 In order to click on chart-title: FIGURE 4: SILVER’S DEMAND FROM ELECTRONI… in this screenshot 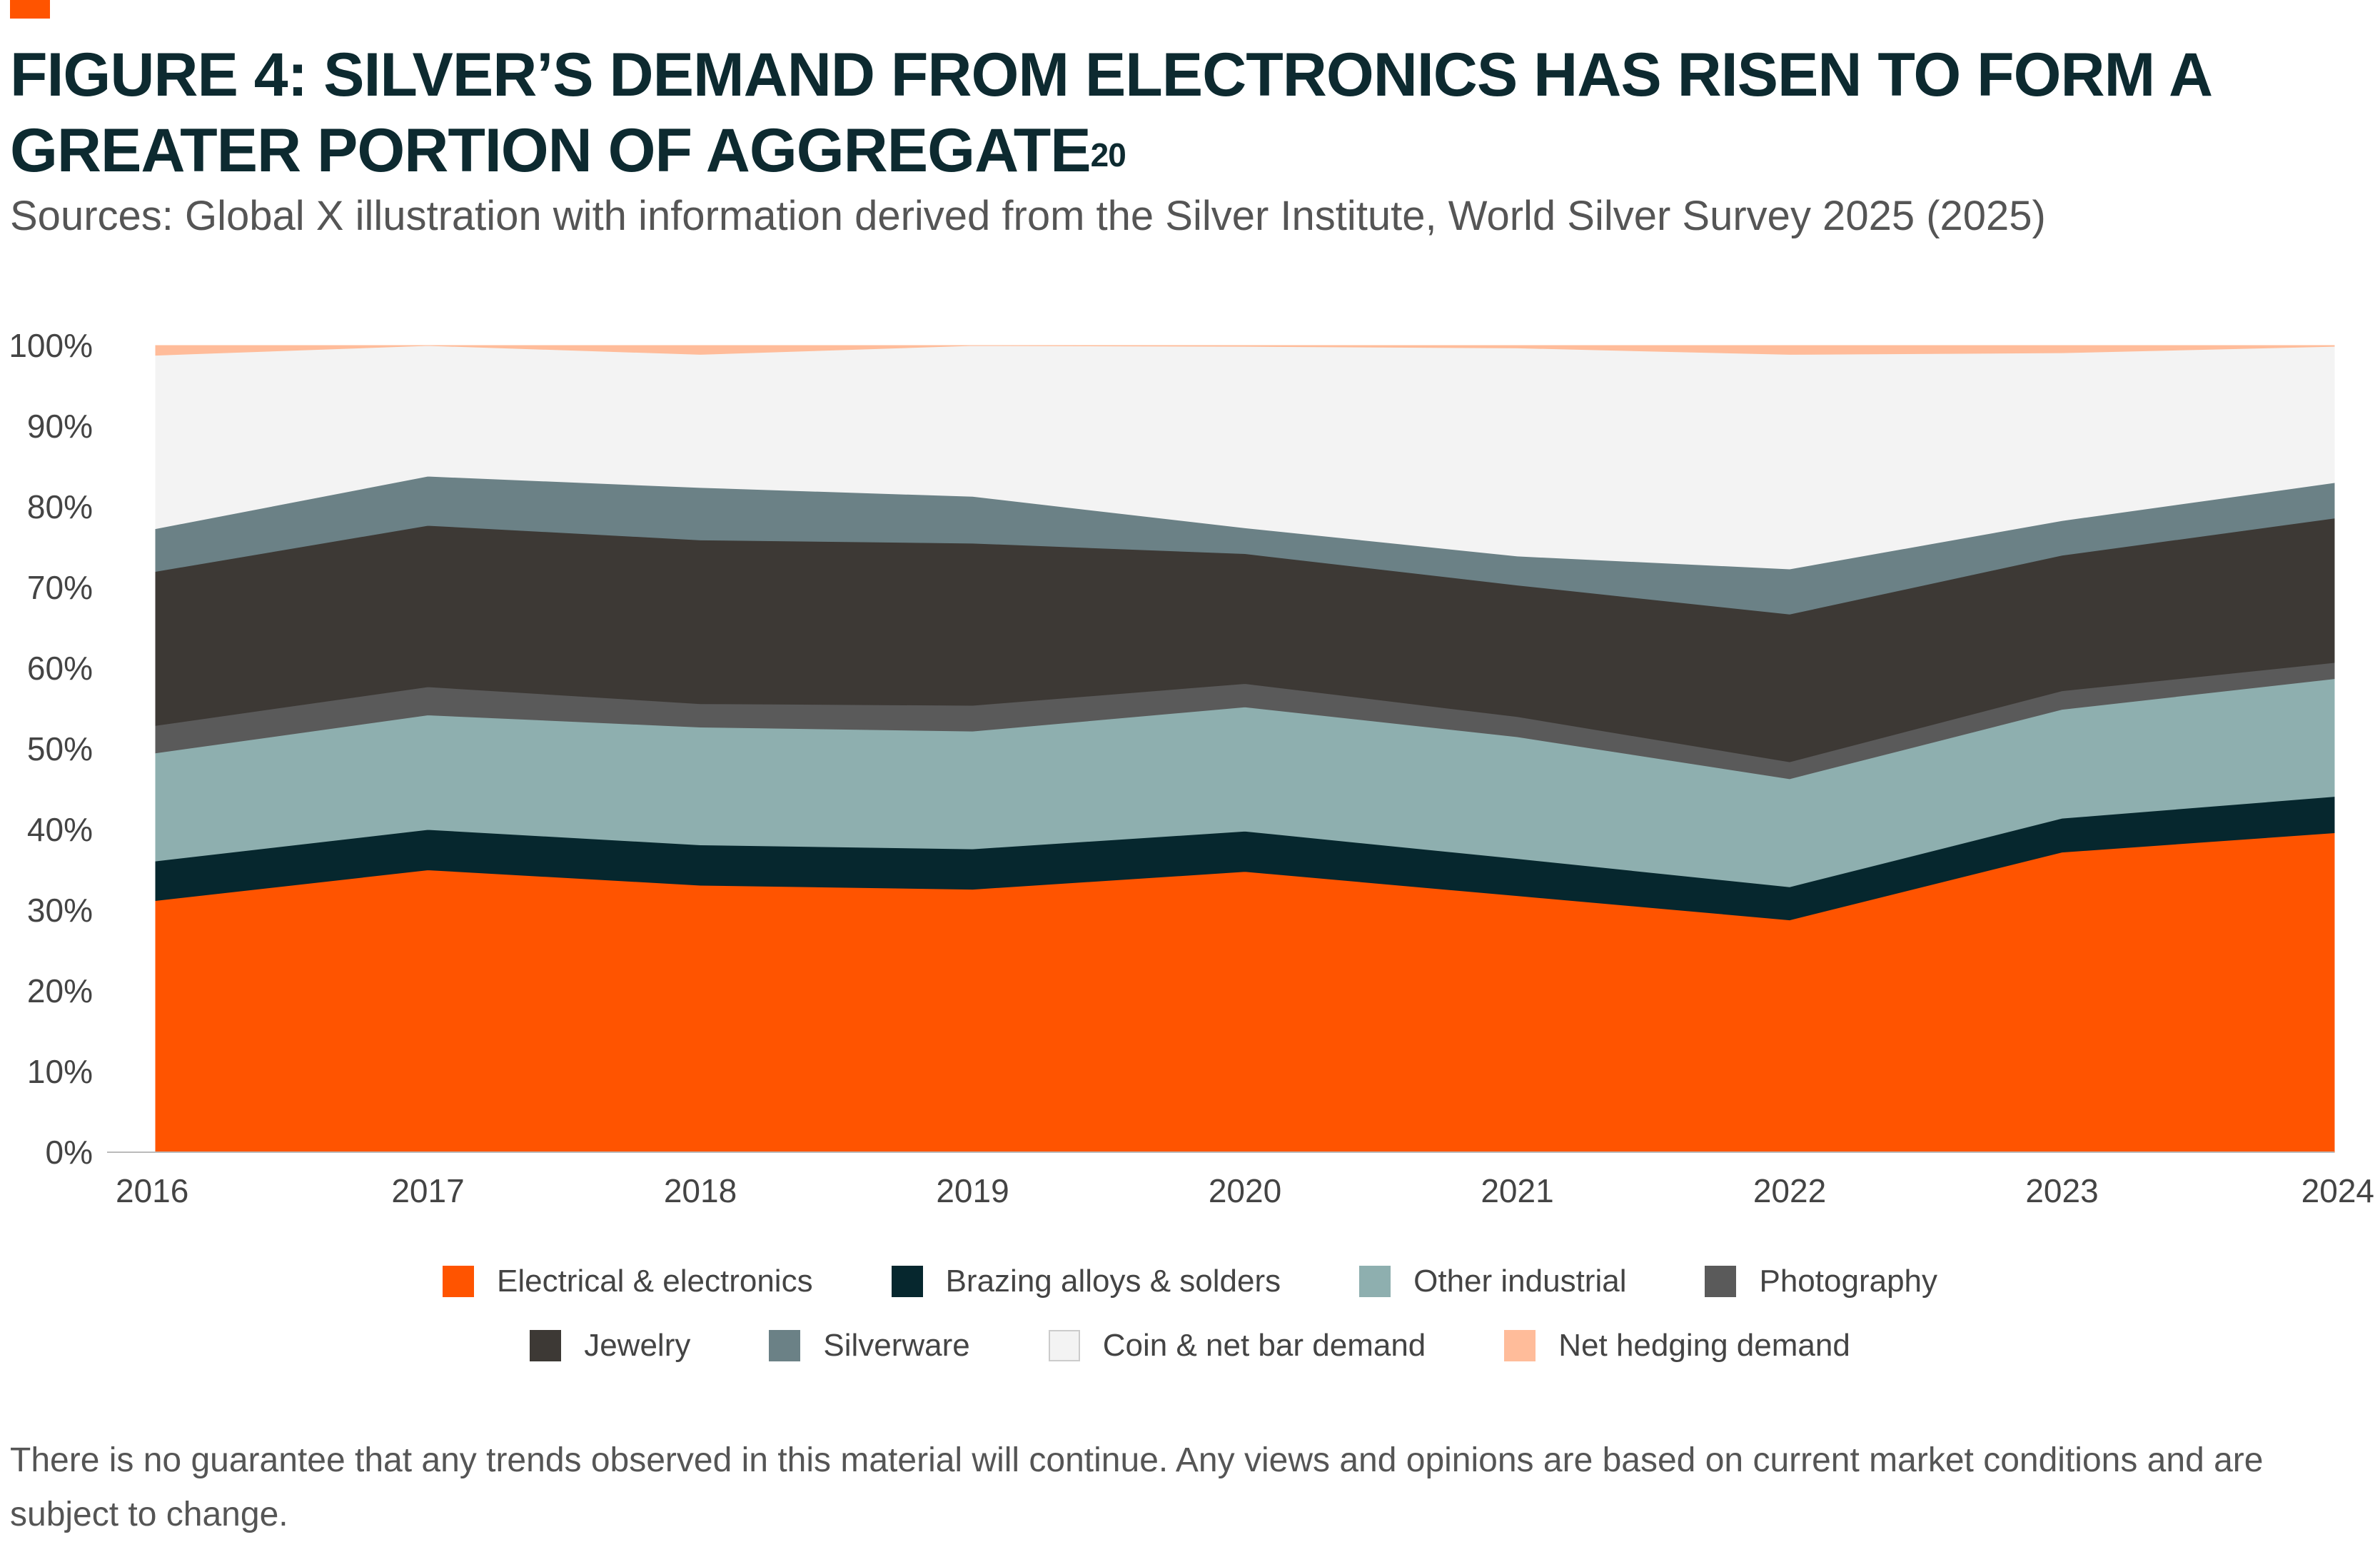, I will do `click(1173, 112)`.